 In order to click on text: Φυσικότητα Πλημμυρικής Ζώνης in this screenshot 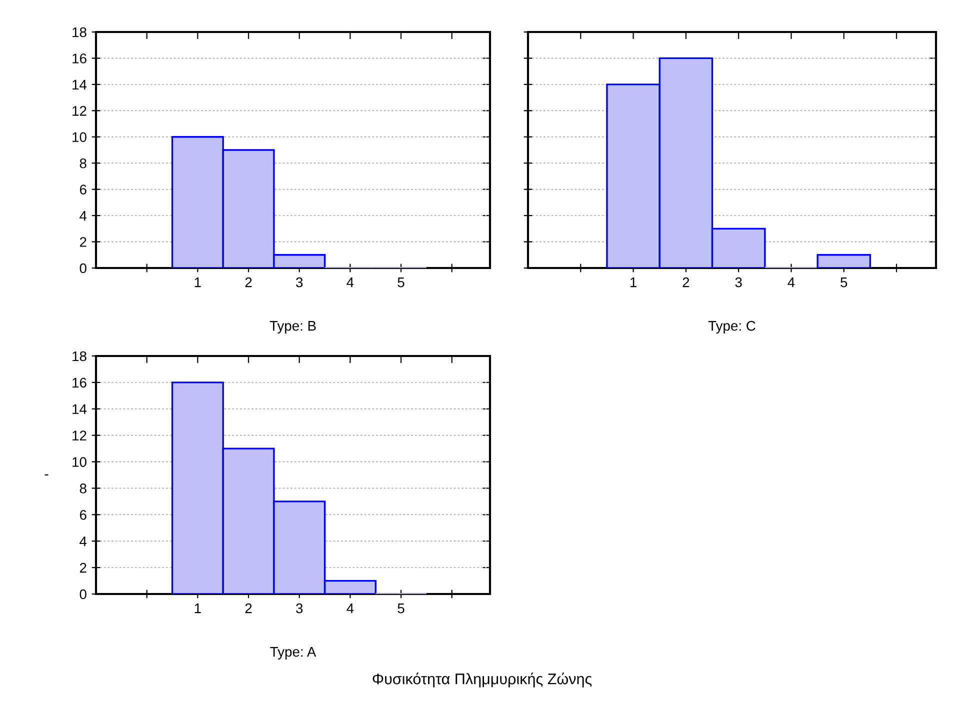, I will do `click(482, 680)`.